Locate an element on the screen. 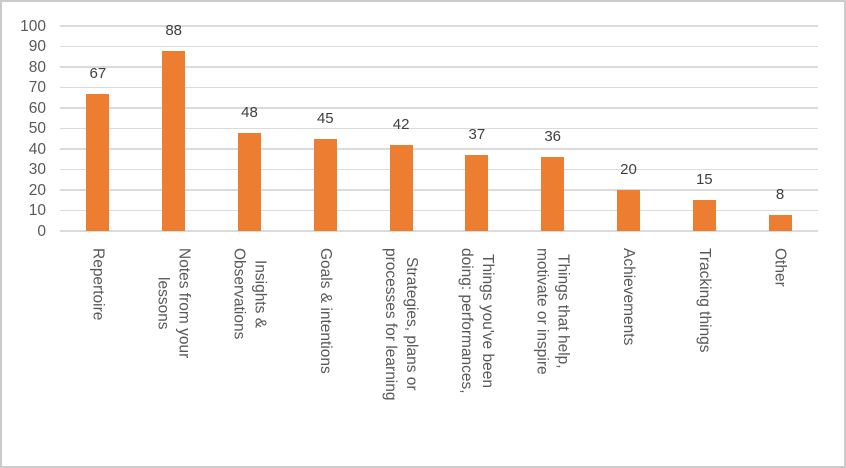 This screenshot has width=846, height=468. y-tick-label: 60 is located at coordinates (37, 108).